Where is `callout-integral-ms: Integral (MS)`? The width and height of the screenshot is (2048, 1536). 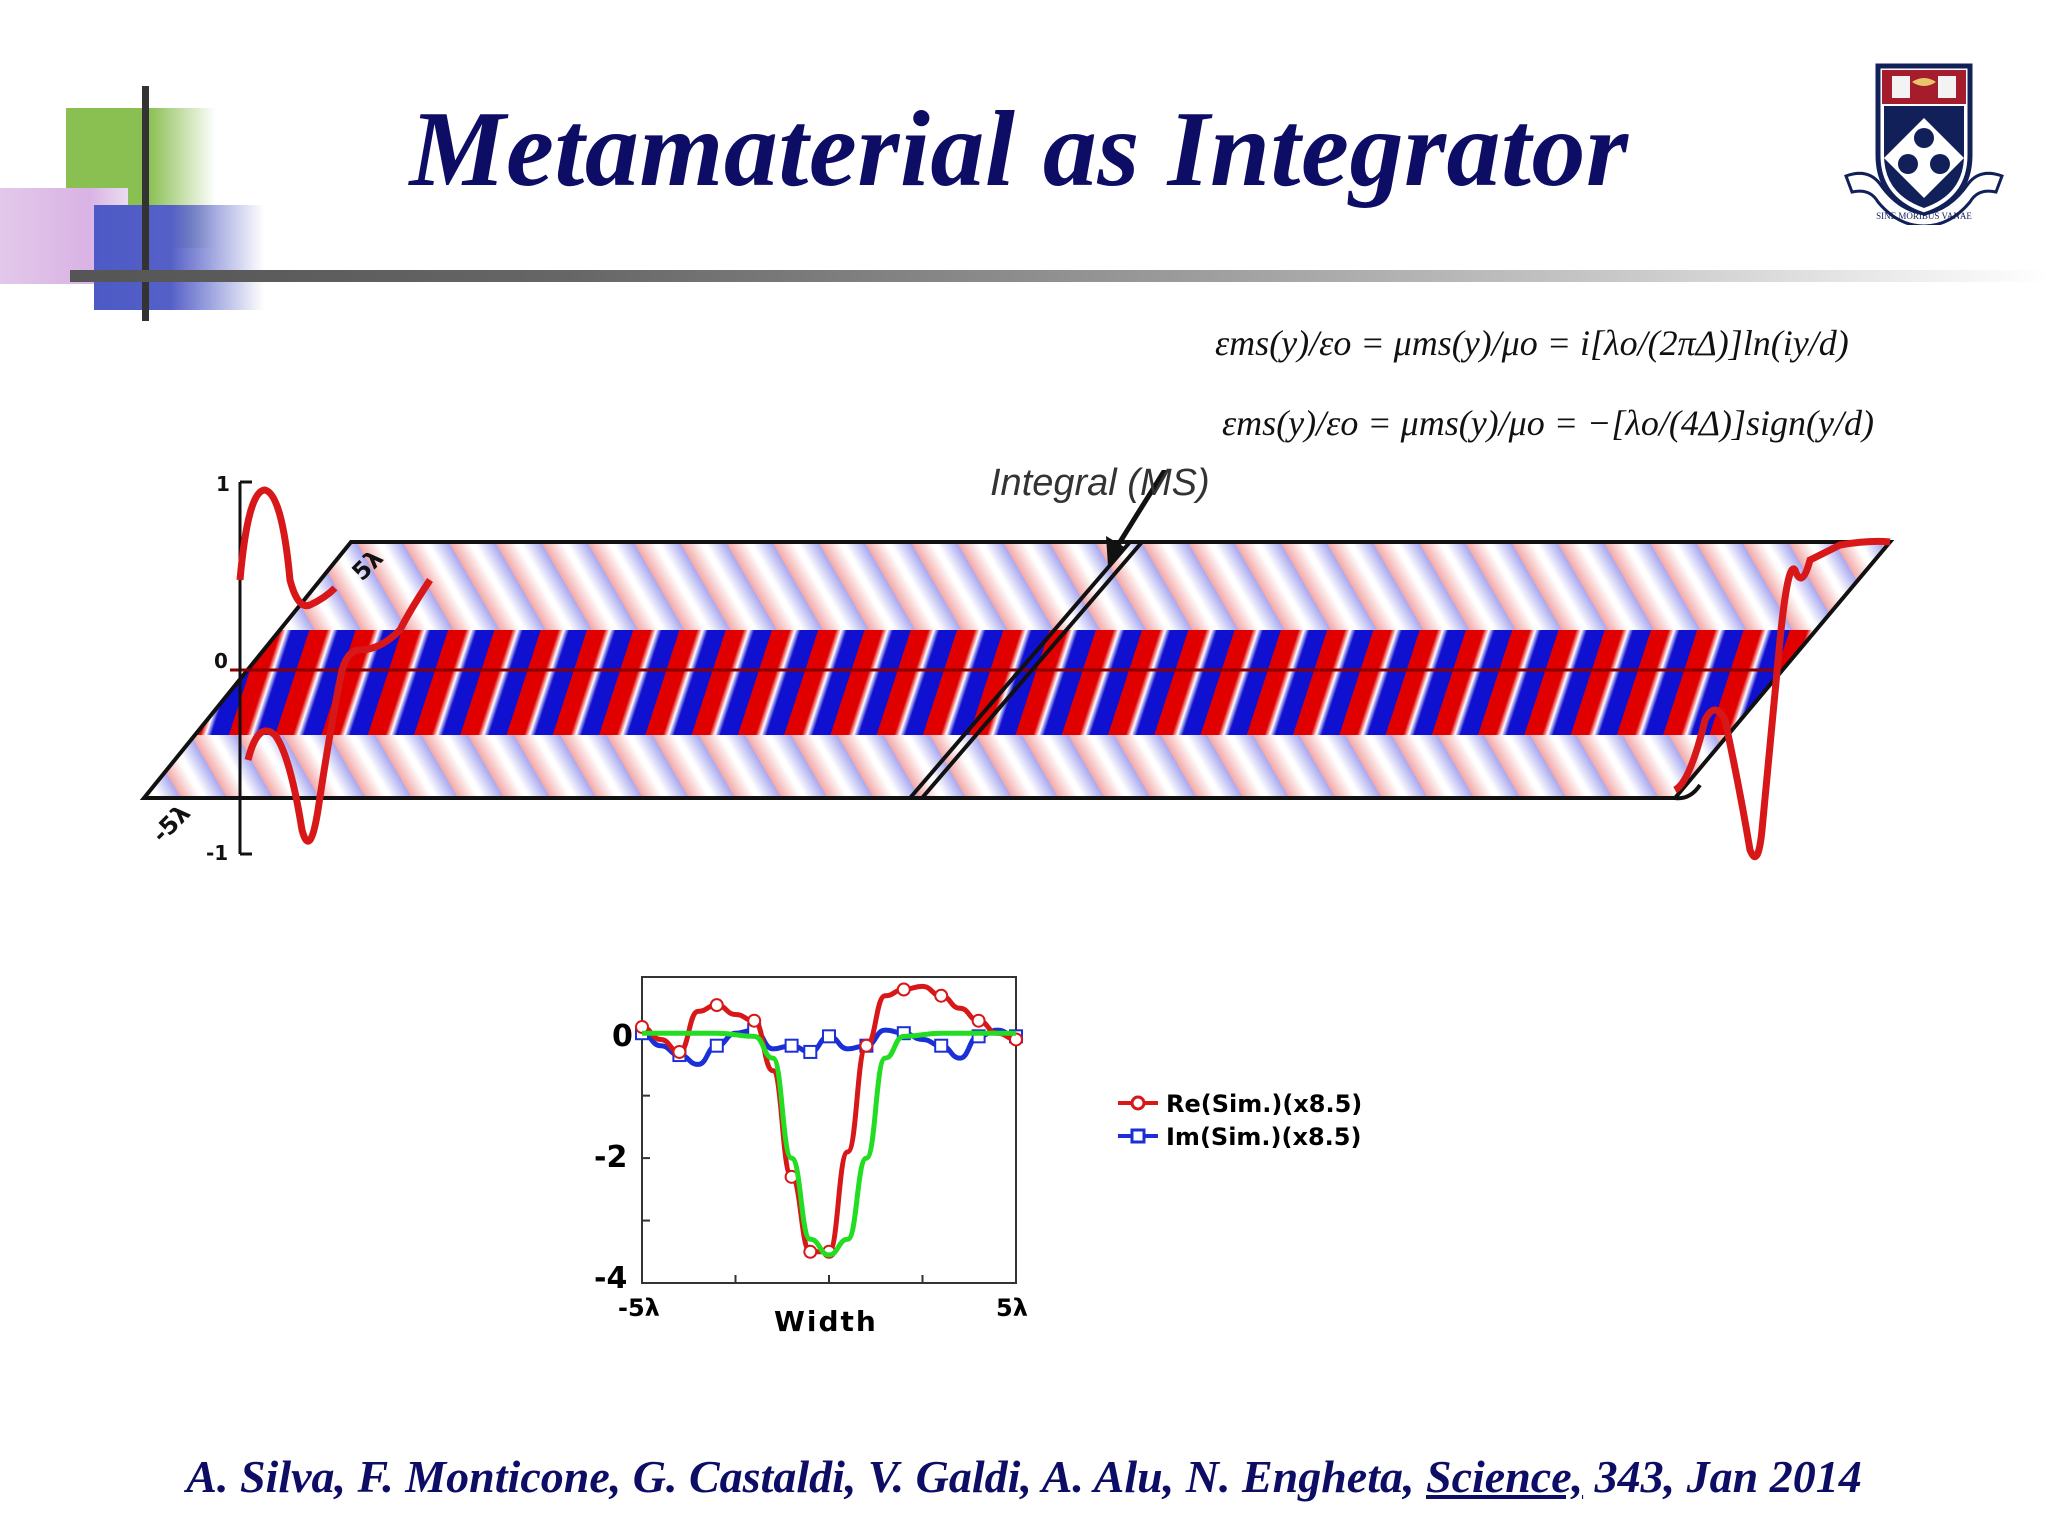 callout-integral-ms: Integral (MS) is located at coordinates (1100, 483).